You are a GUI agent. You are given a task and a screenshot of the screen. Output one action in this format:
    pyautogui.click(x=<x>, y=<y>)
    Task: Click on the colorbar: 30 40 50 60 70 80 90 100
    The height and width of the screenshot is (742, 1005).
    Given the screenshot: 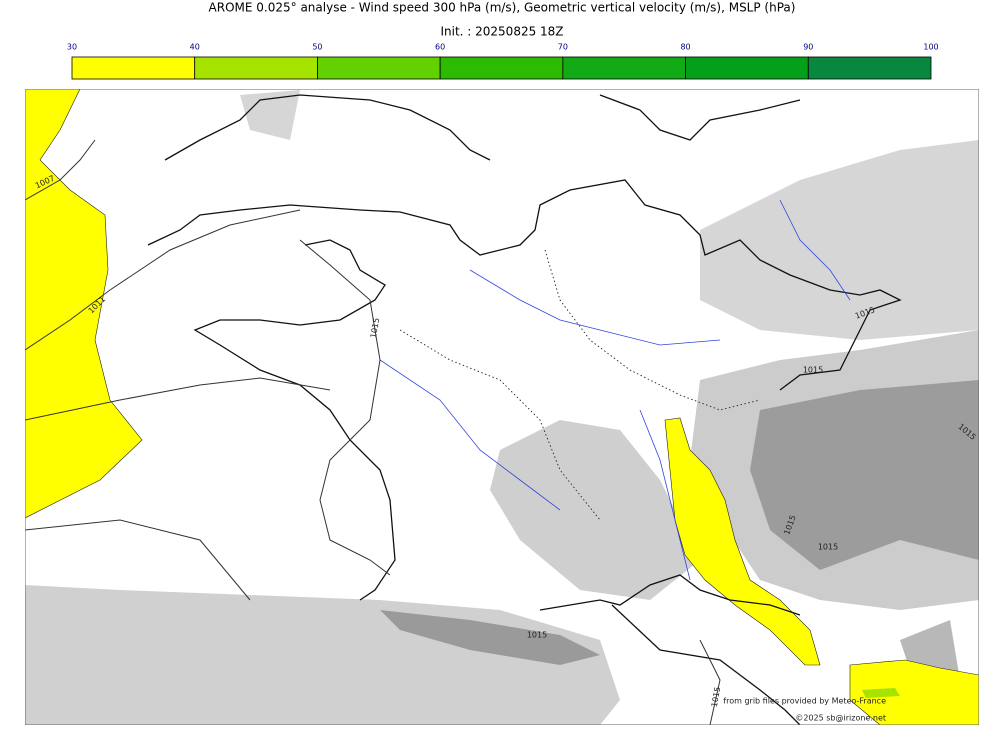 What is the action you would take?
    pyautogui.click(x=503, y=61)
    